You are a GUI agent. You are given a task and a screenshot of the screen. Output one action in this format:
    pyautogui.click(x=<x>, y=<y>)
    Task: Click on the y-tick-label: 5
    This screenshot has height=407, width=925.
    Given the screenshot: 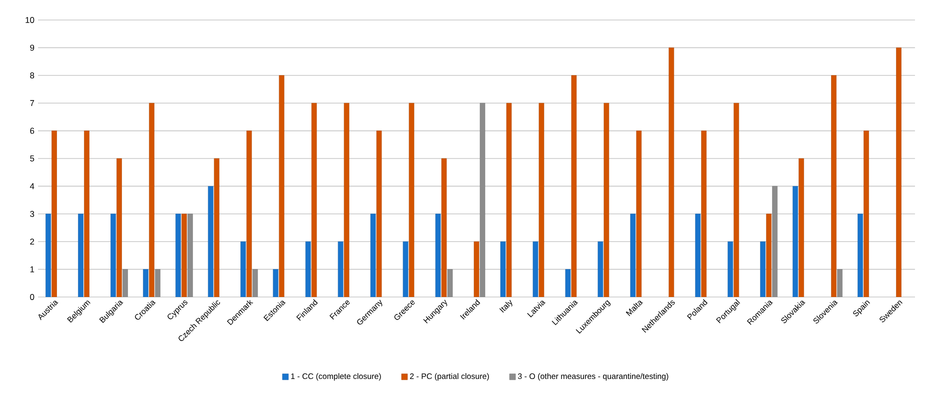 What is the action you would take?
    pyautogui.click(x=32, y=159)
    